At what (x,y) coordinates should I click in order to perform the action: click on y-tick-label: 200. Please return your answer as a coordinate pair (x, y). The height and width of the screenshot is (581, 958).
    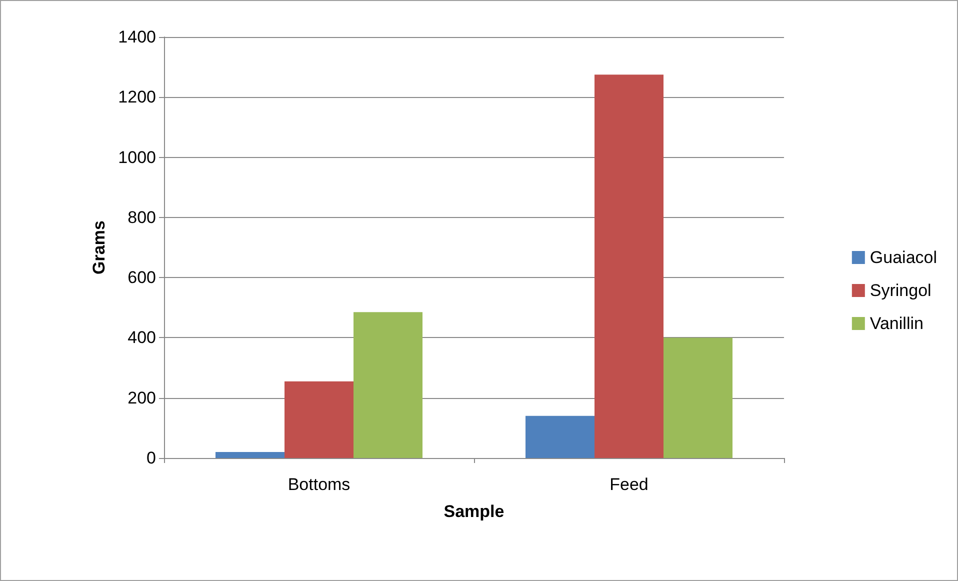
    Looking at the image, I should click on (142, 398).